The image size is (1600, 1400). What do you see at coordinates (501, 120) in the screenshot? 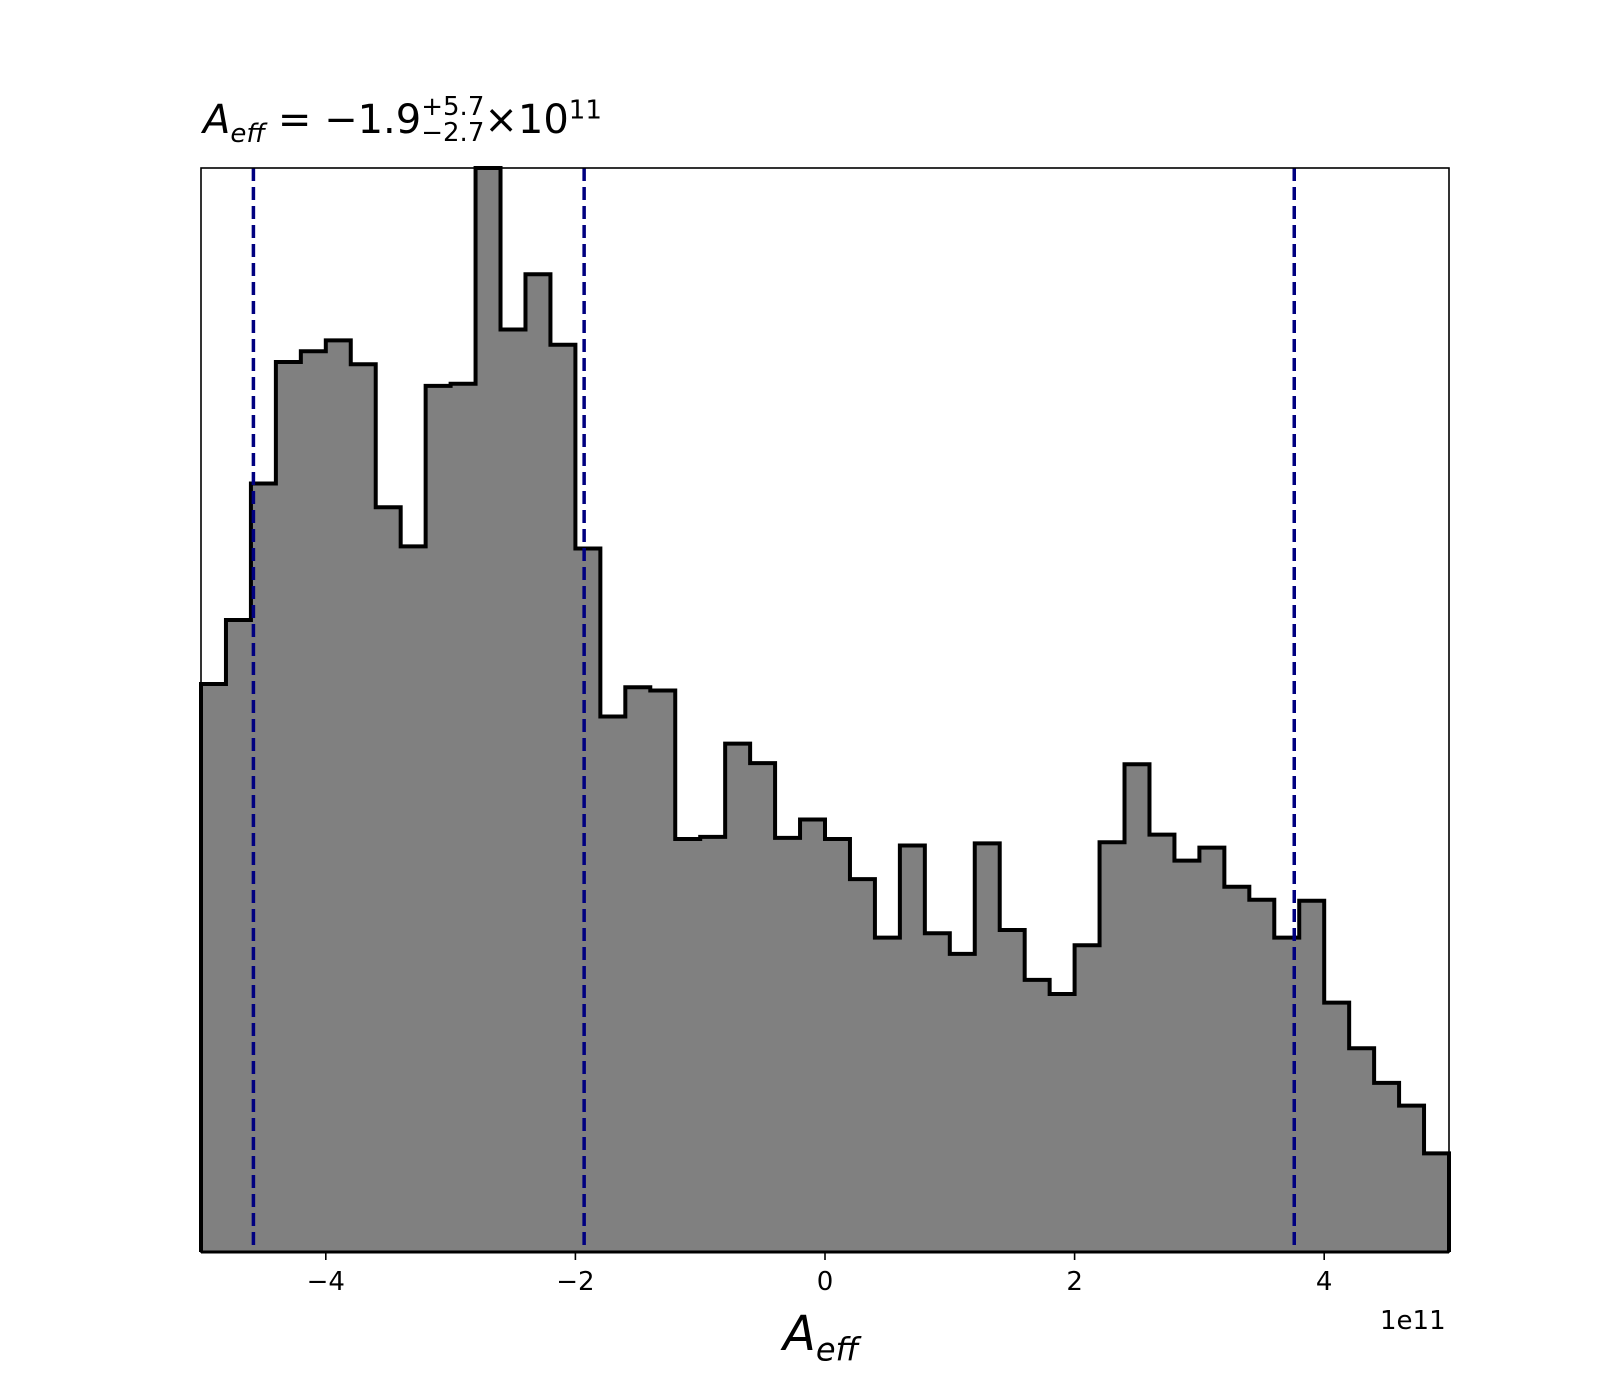
I see `title-times: ×` at bounding box center [501, 120].